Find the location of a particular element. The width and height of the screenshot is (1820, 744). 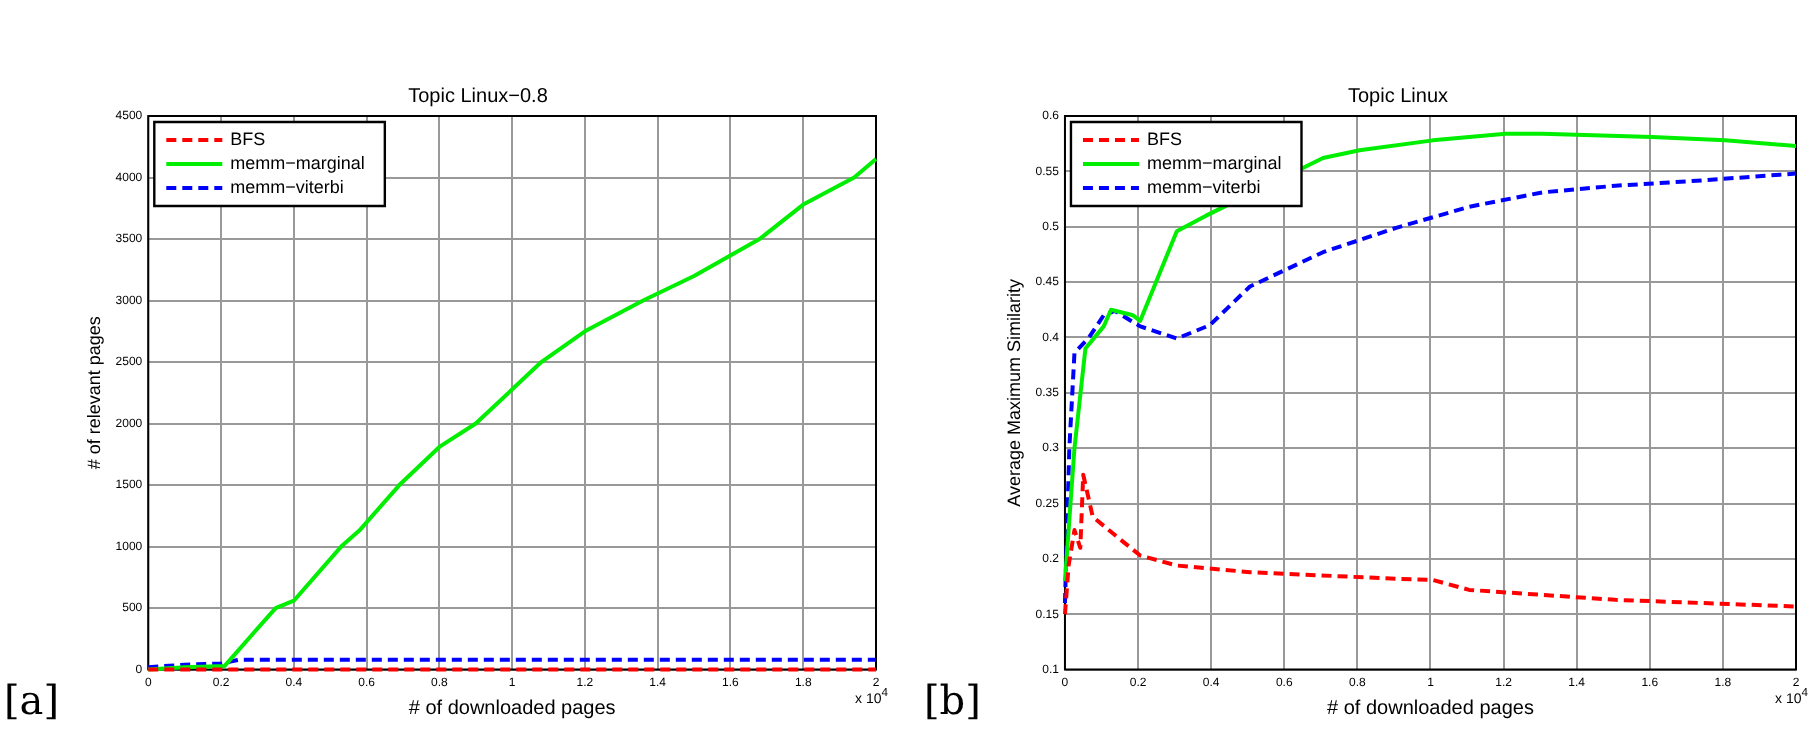

y-axis-title: Average Maximum Similarity is located at coordinates (1013, 392).